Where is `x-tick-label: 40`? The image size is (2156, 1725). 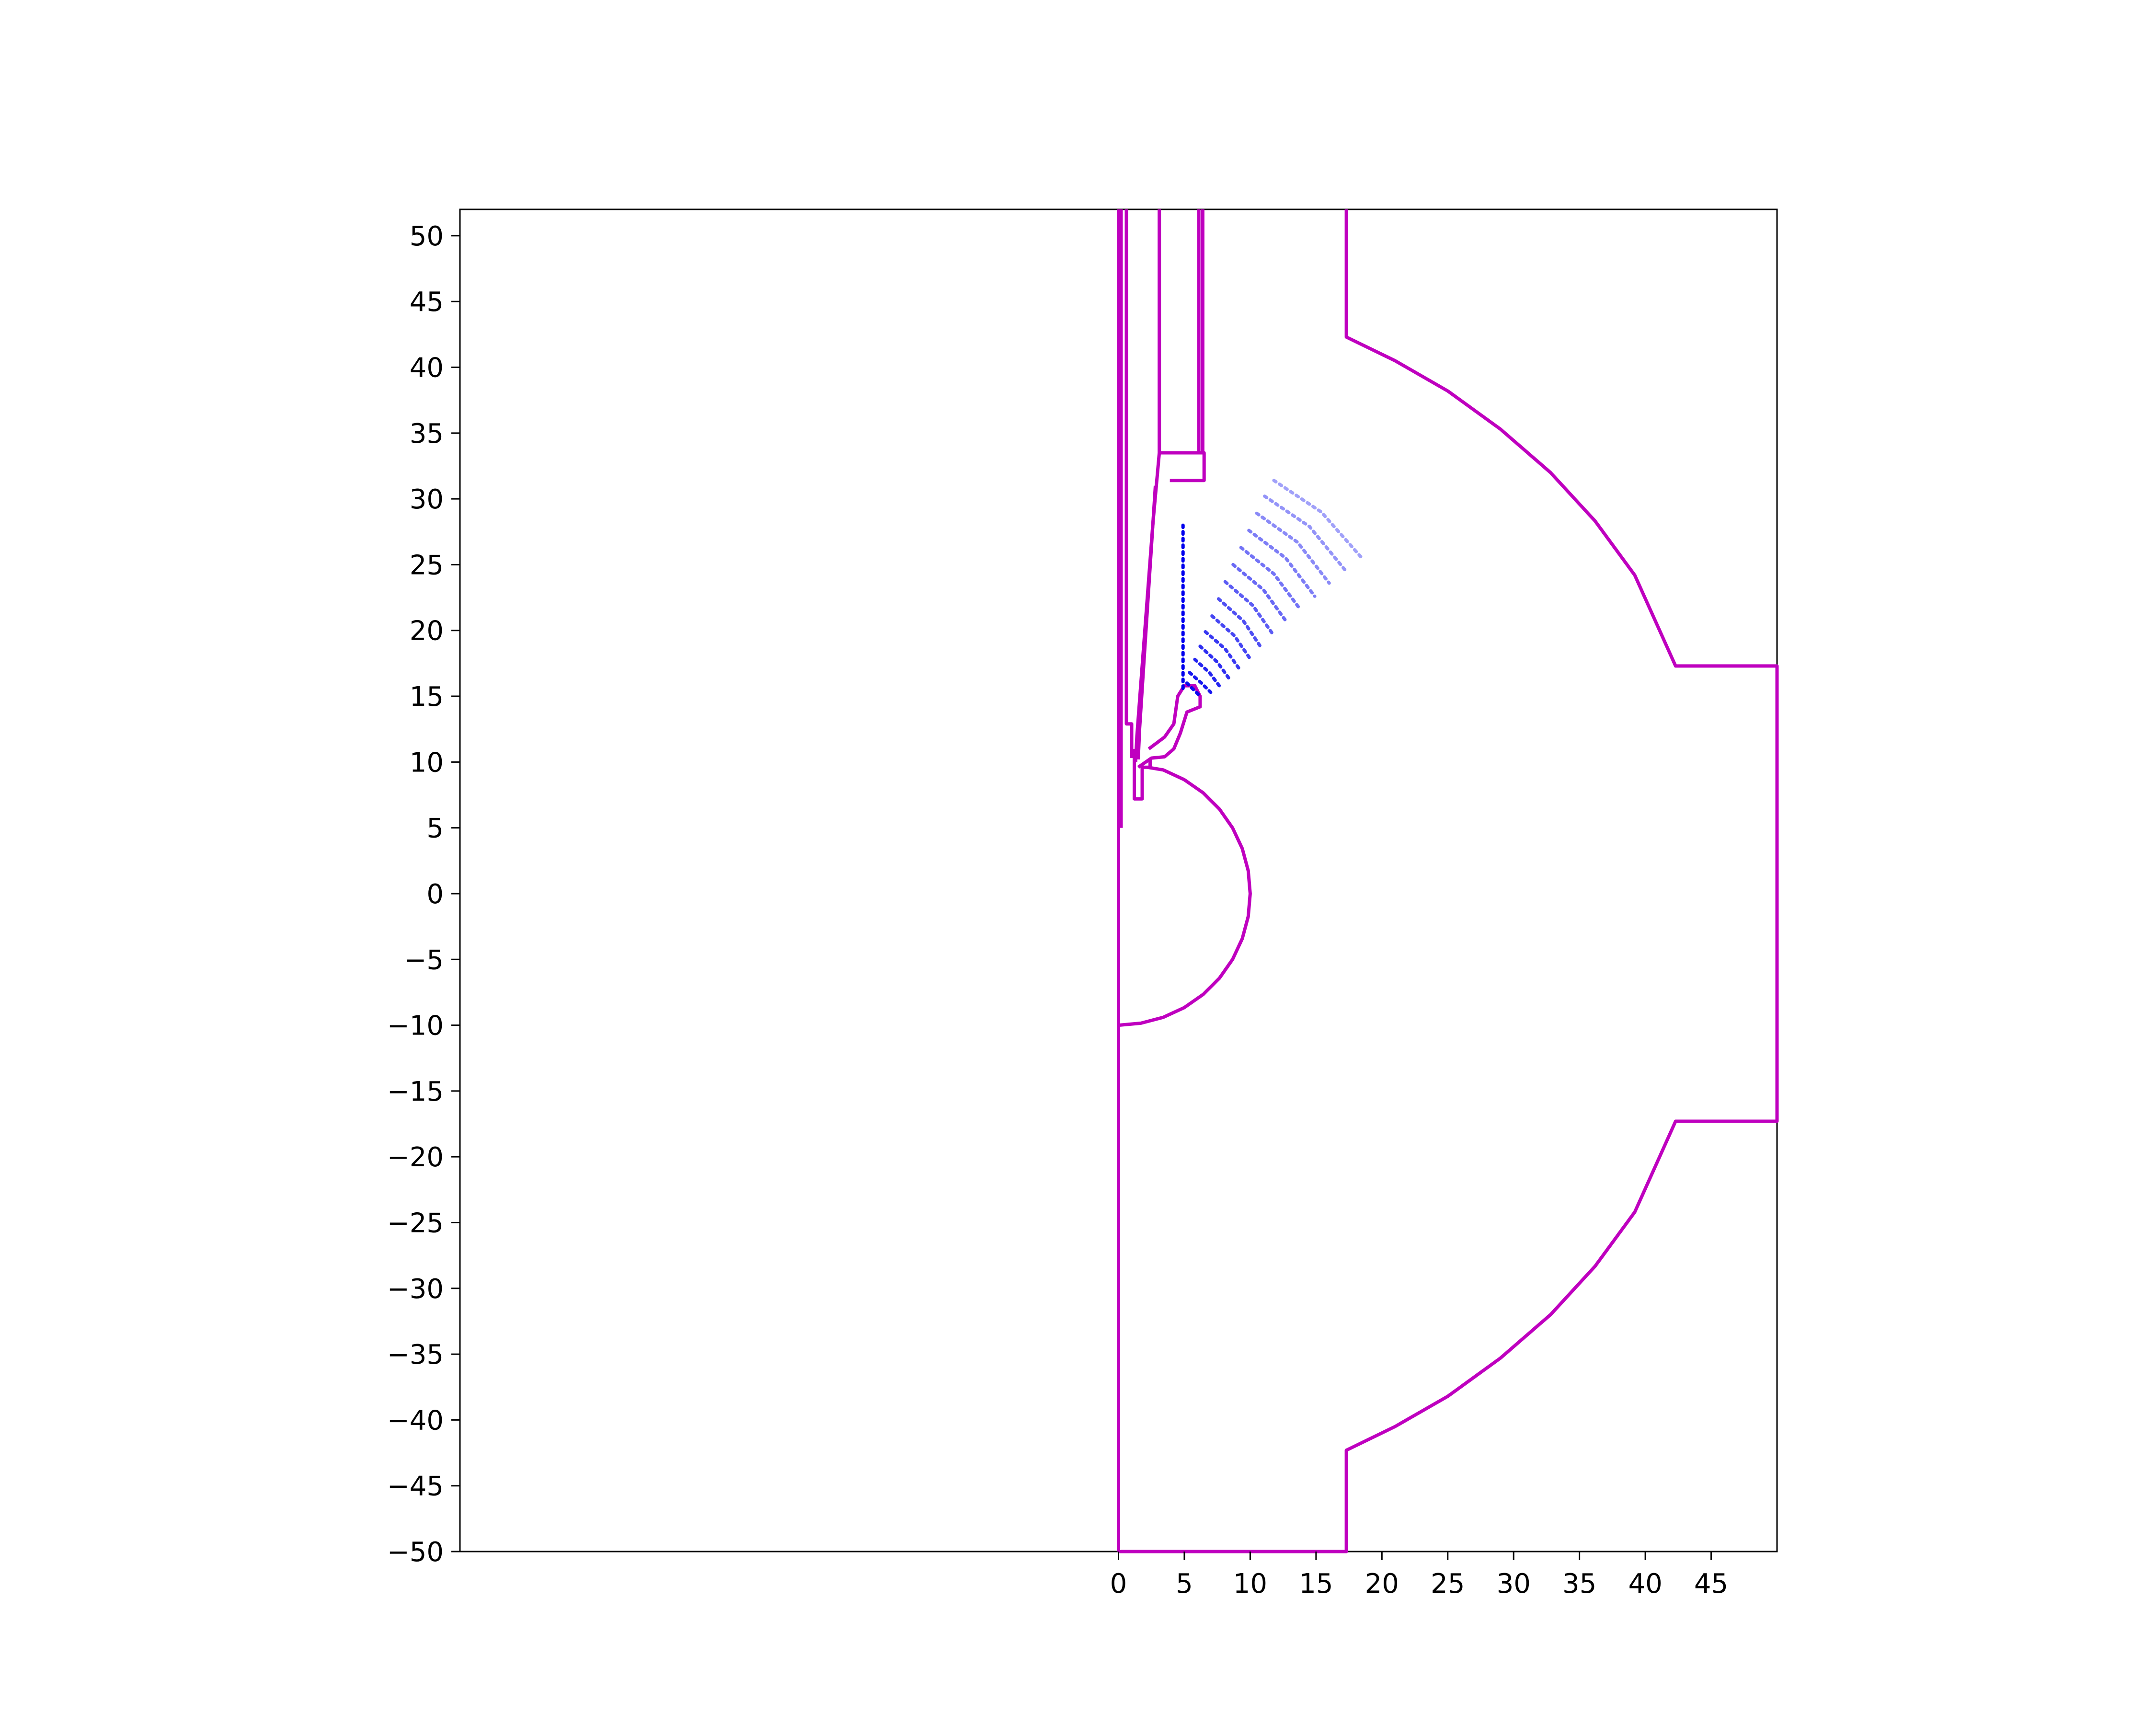 x-tick-label: 40 is located at coordinates (1645, 1583).